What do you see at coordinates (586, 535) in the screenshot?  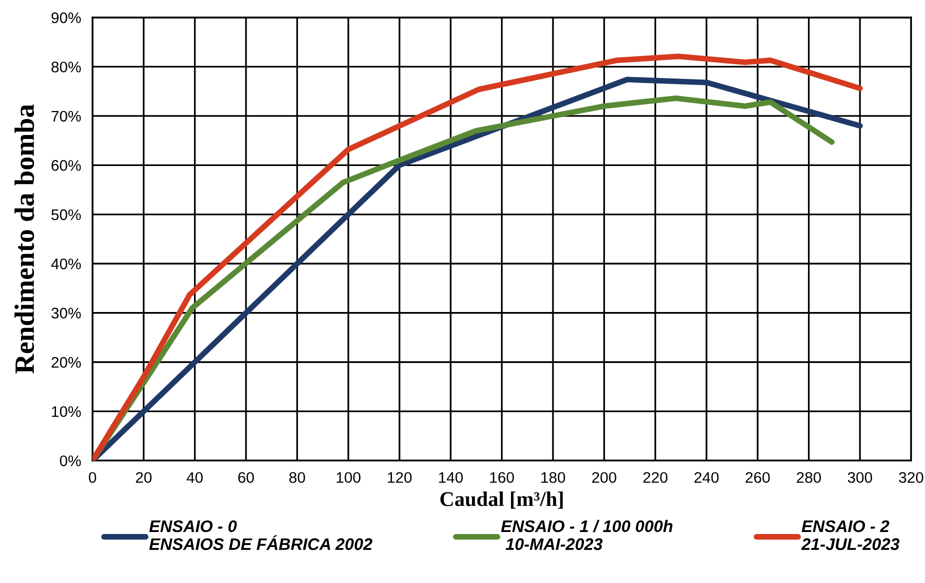 I see `legend-label: ENSAIO - 1 / 100 000h 10-MAI-2023` at bounding box center [586, 535].